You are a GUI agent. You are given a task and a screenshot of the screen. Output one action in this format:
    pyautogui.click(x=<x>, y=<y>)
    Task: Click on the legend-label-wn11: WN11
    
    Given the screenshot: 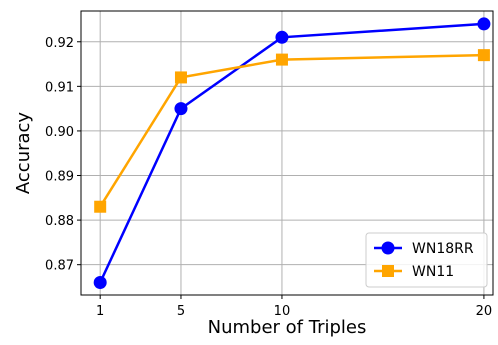 What is the action you would take?
    pyautogui.click(x=433, y=272)
    